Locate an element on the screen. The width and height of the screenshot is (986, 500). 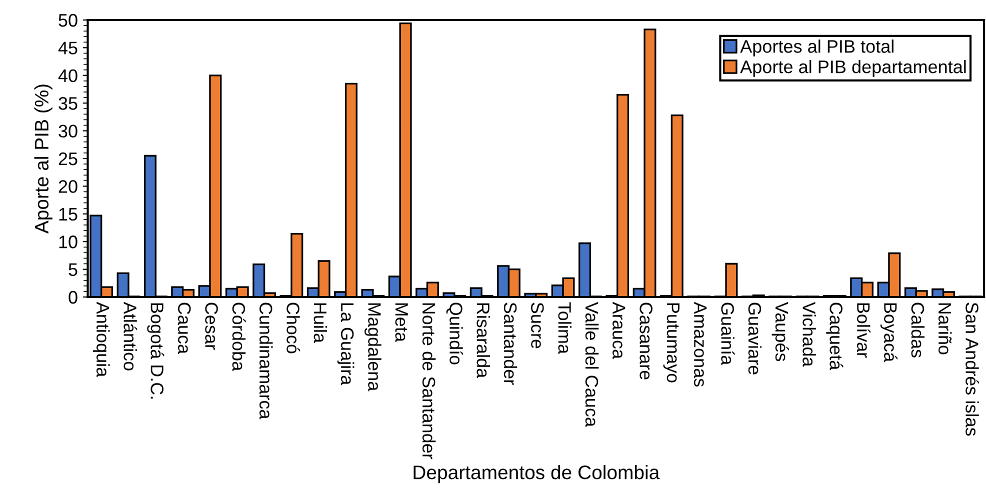
x-tick-label: Sucre is located at coordinates (537, 325).